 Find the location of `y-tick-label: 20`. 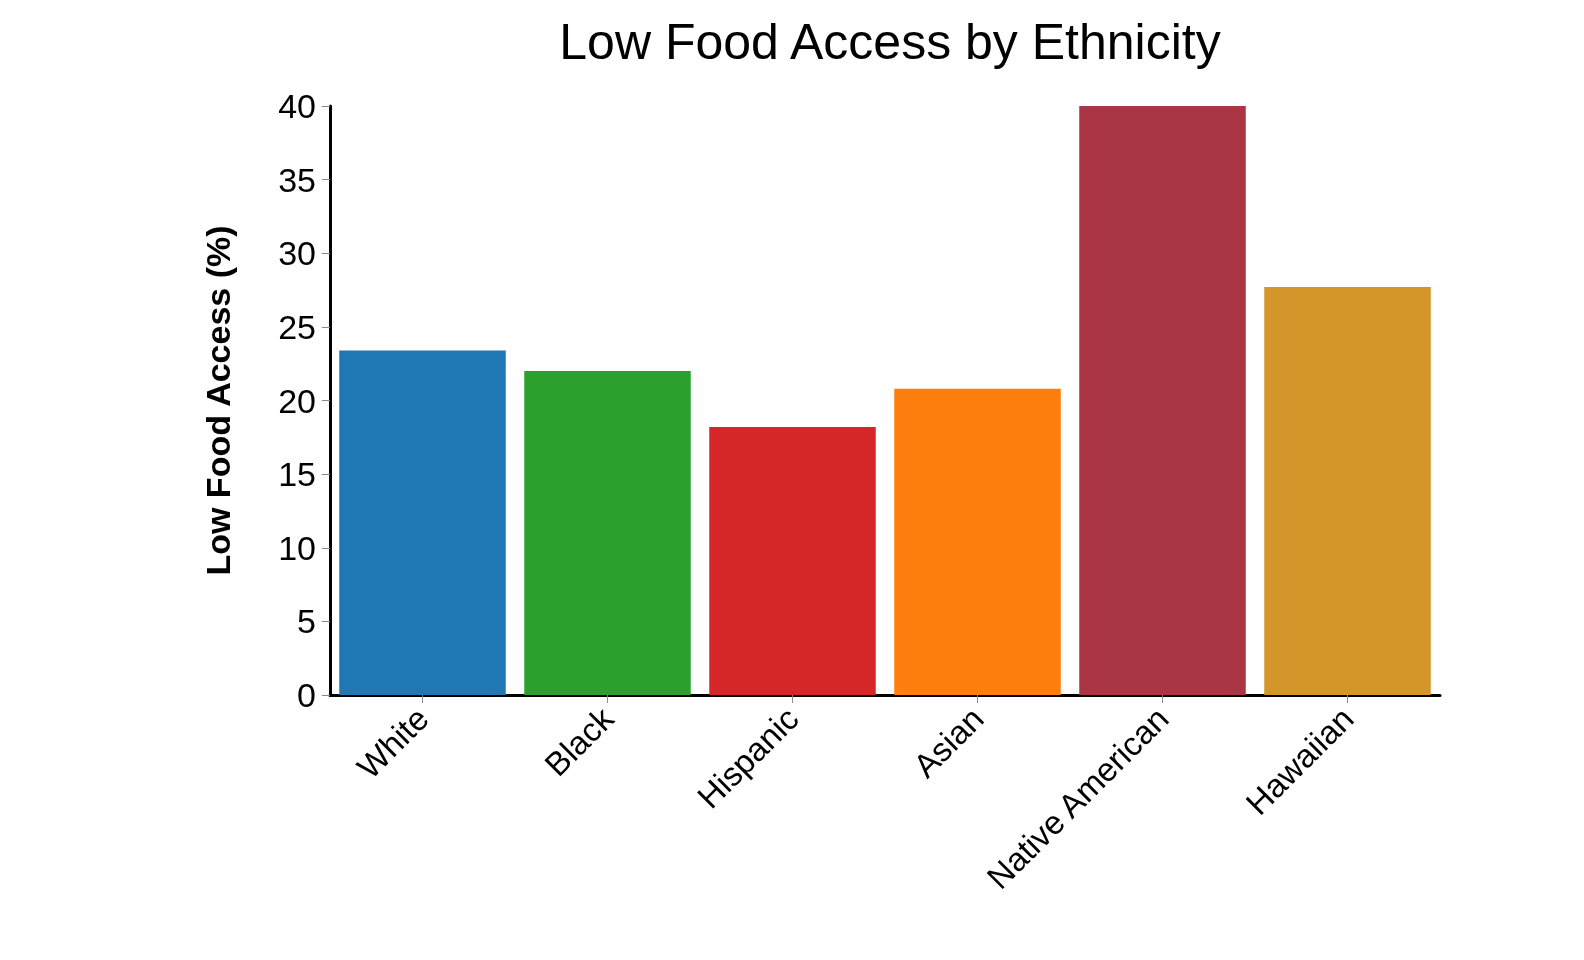

y-tick-label: 20 is located at coordinates (297, 400).